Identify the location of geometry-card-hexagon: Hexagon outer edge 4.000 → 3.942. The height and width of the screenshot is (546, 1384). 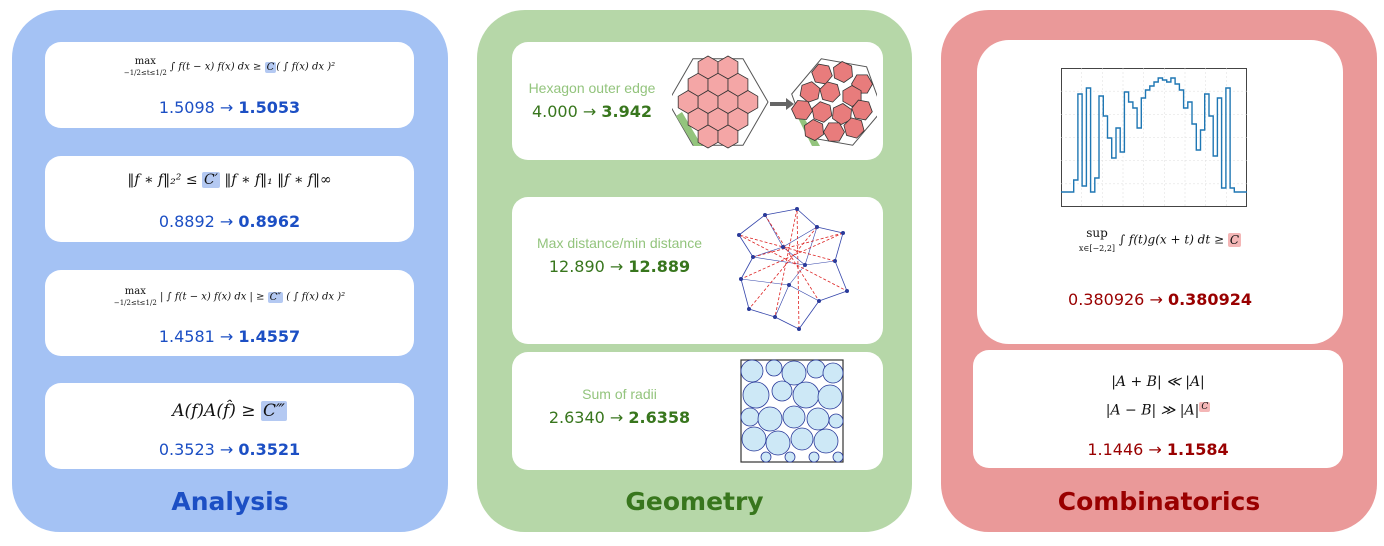
(697, 101).